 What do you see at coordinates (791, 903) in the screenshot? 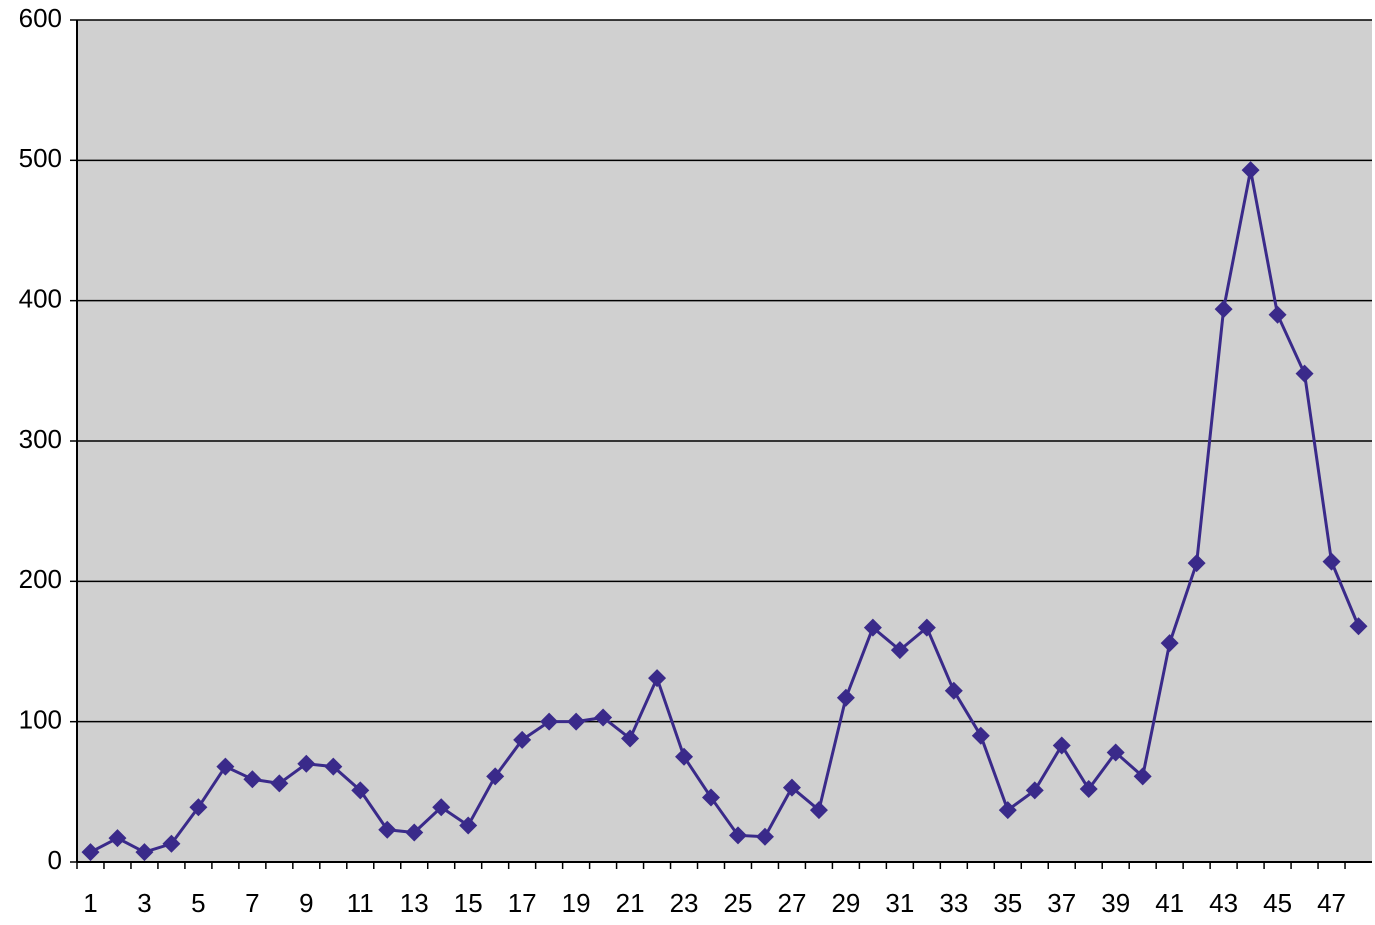
I see `x-tick-label: 27` at bounding box center [791, 903].